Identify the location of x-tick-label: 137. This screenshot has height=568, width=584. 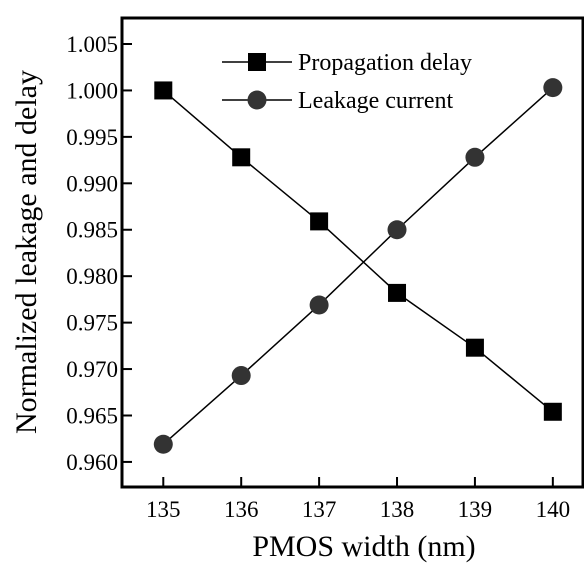
(319, 509).